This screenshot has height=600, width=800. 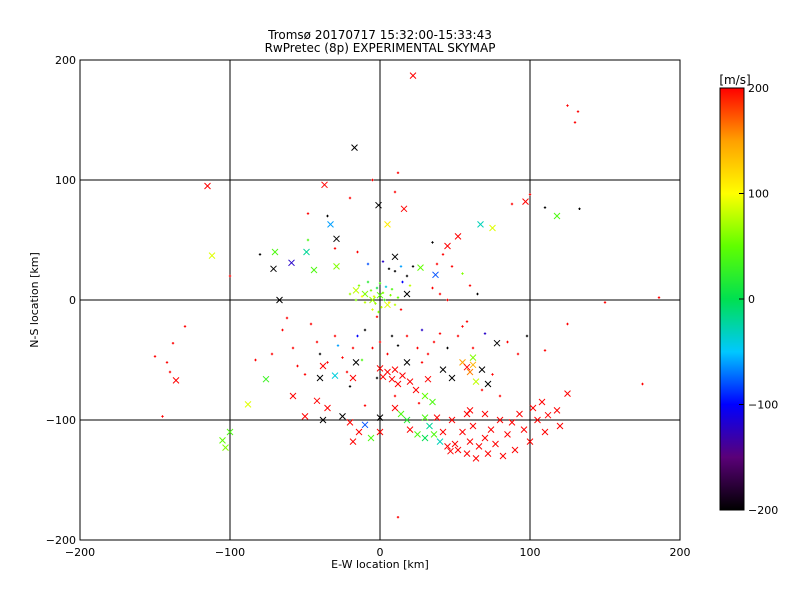 What do you see at coordinates (758, 88) in the screenshot?
I see `colorbar-tick-label: 200` at bounding box center [758, 88].